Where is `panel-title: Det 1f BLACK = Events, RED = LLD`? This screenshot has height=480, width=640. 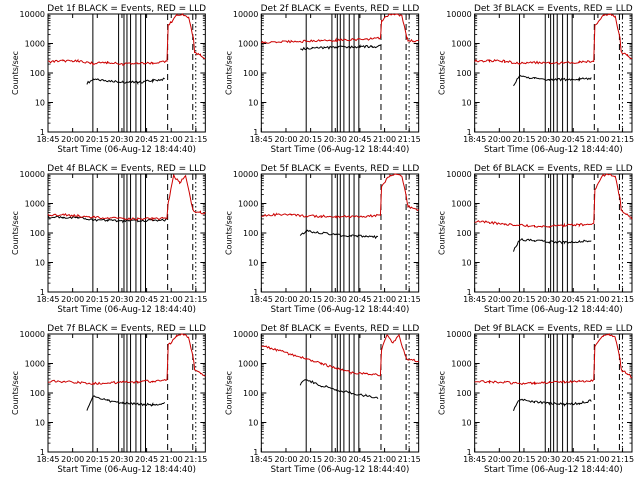
panel-title: Det 1f BLACK = Events, RED = LLD is located at coordinates (126, 9).